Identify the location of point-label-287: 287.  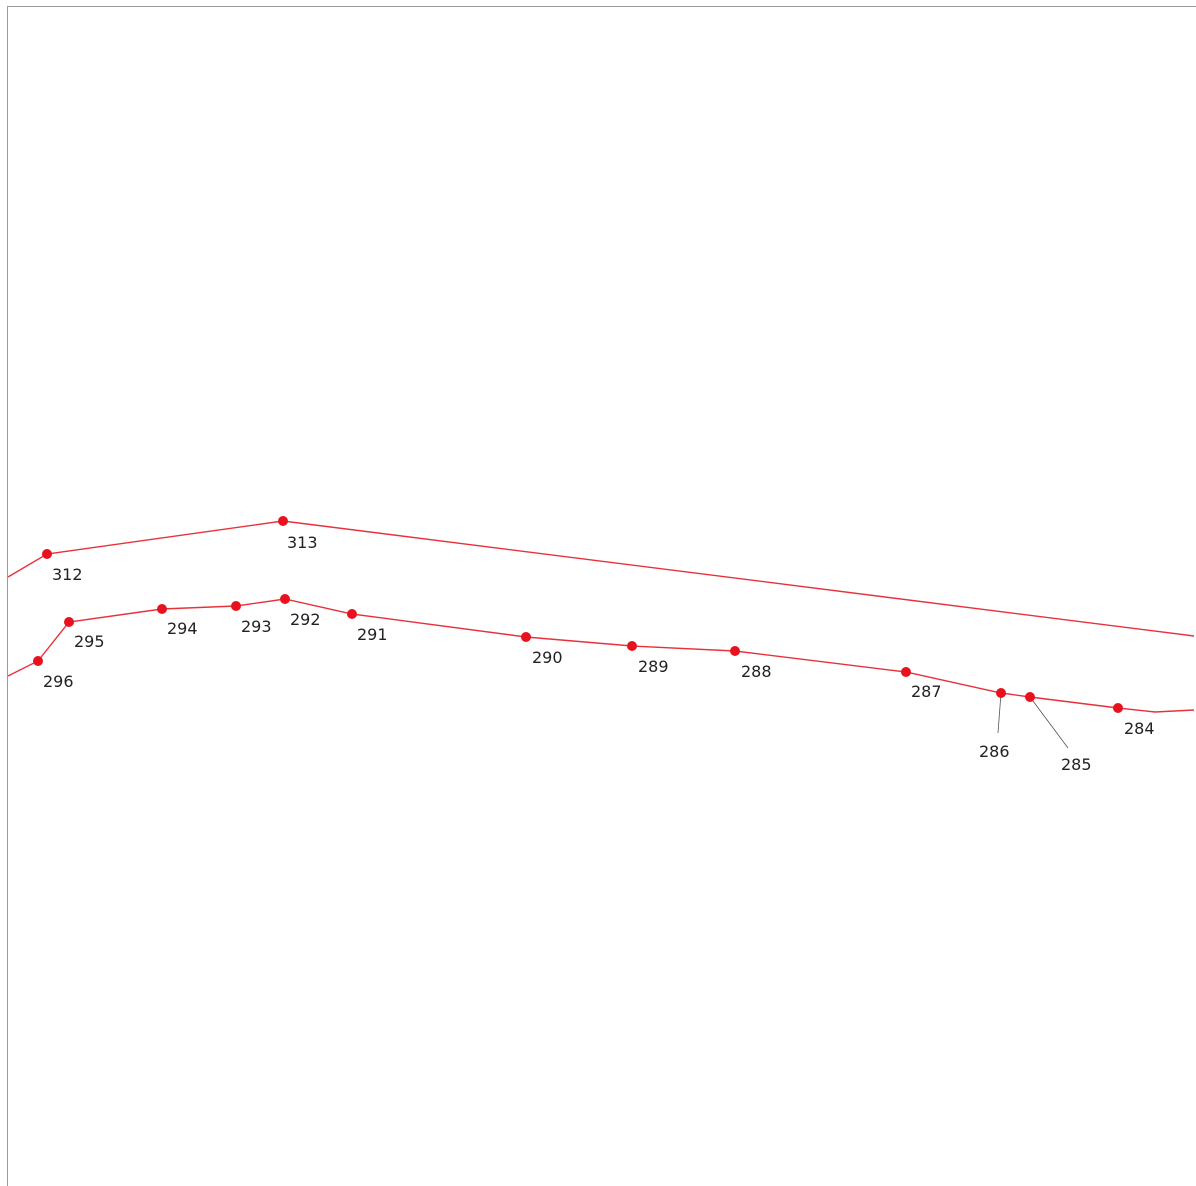
(926, 691).